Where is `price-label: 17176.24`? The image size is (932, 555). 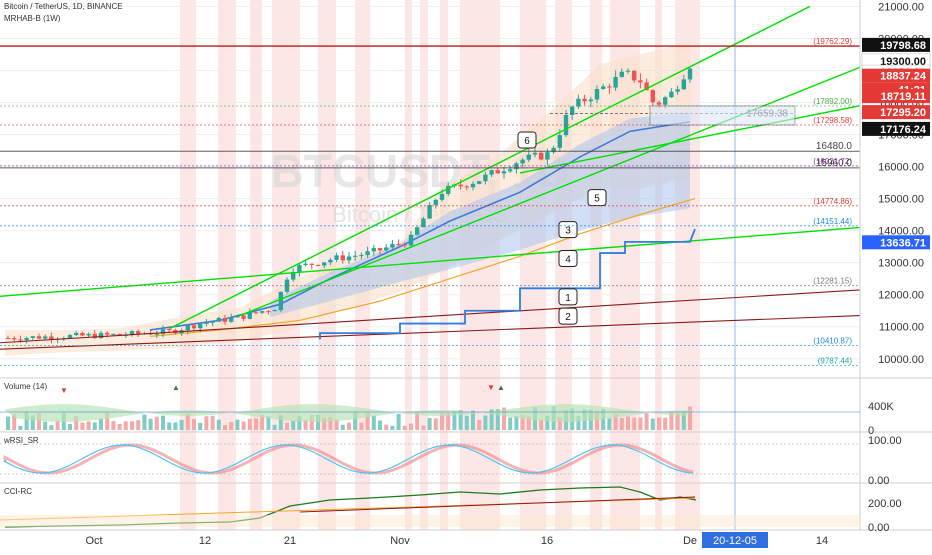 price-label: 17176.24 is located at coordinates (896, 128).